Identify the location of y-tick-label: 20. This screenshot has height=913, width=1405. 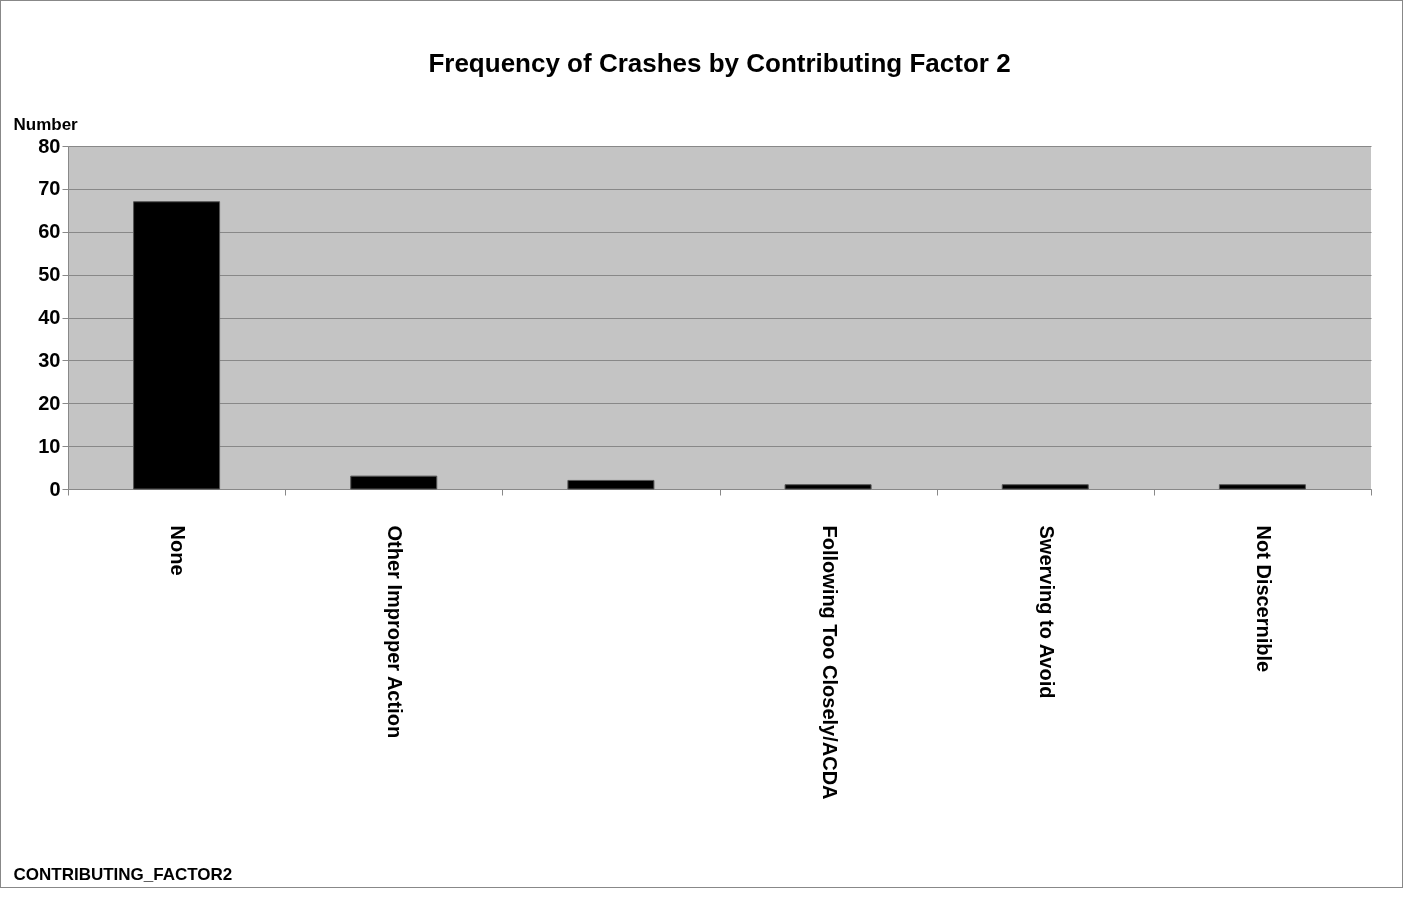
(49, 402).